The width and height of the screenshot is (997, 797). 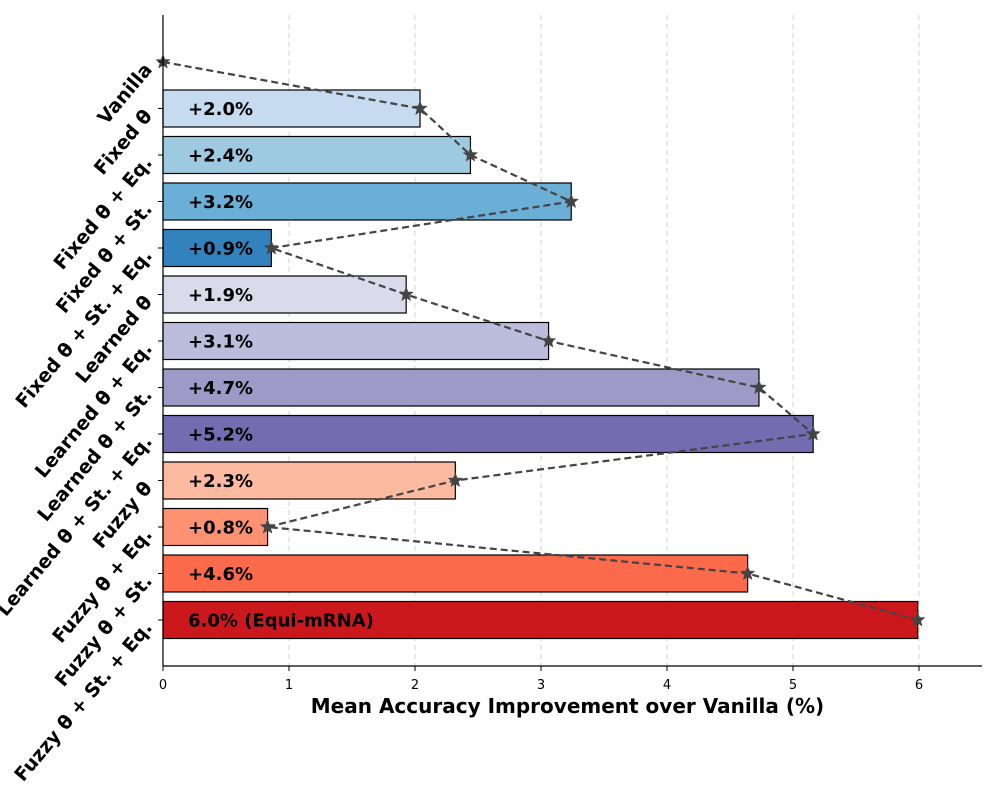 What do you see at coordinates (220, 528) in the screenshot?
I see `bar-label: +0.8%` at bounding box center [220, 528].